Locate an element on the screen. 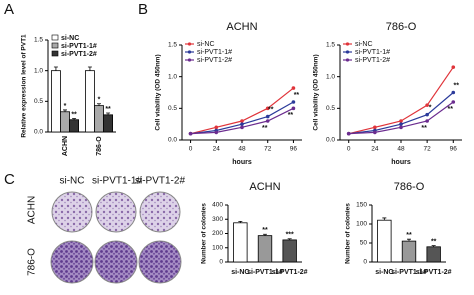 This screenshot has height=295, width=474. y-tick-label: 200 is located at coordinates (217, 233).